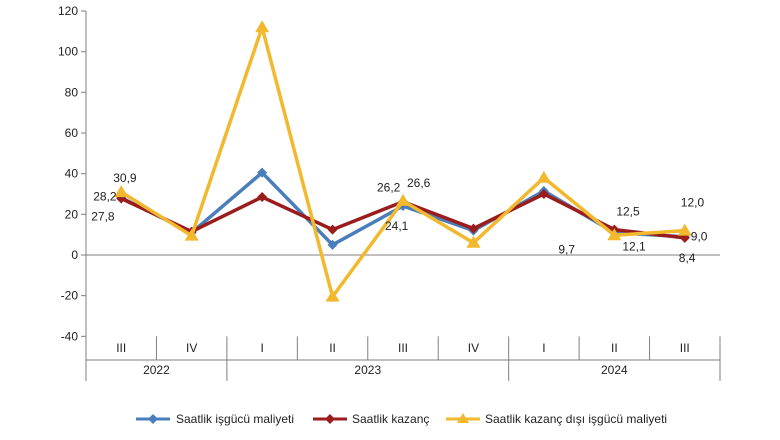 This screenshot has width=780, height=440. What do you see at coordinates (628, 212) in the screenshot?
I see `data-label: 12,5` at bounding box center [628, 212].